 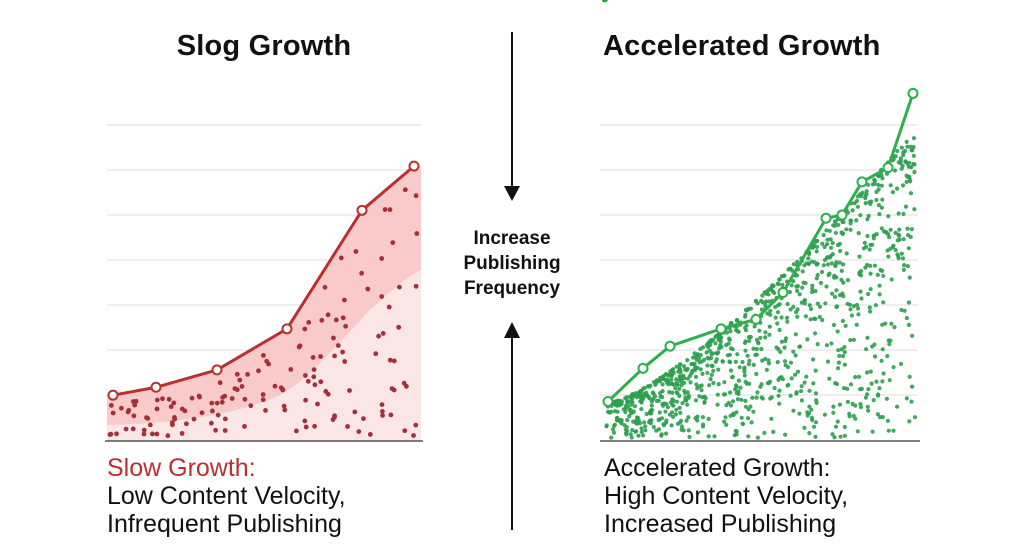 What do you see at coordinates (264, 355) in the screenshot?
I see `left-area-fill-light` at bounding box center [264, 355].